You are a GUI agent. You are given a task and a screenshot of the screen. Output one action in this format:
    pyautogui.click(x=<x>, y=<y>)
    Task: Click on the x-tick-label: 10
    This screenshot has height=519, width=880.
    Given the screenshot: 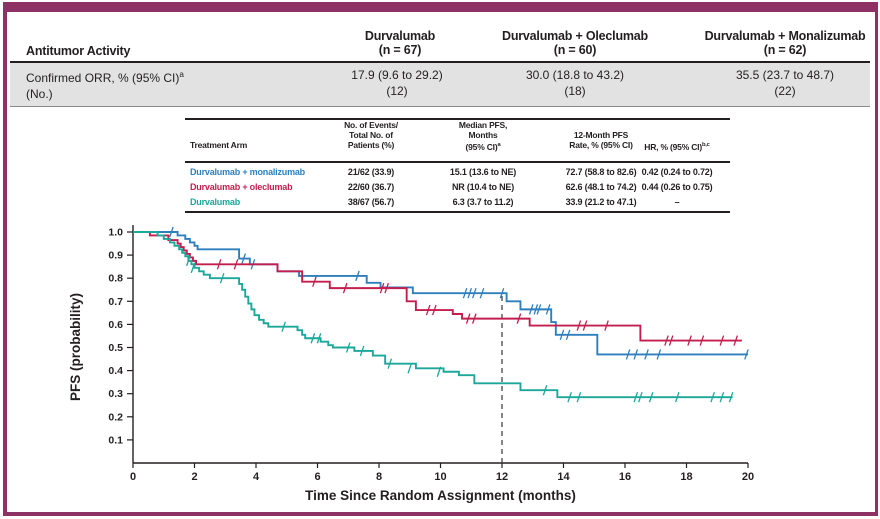 What is the action you would take?
    pyautogui.click(x=440, y=477)
    